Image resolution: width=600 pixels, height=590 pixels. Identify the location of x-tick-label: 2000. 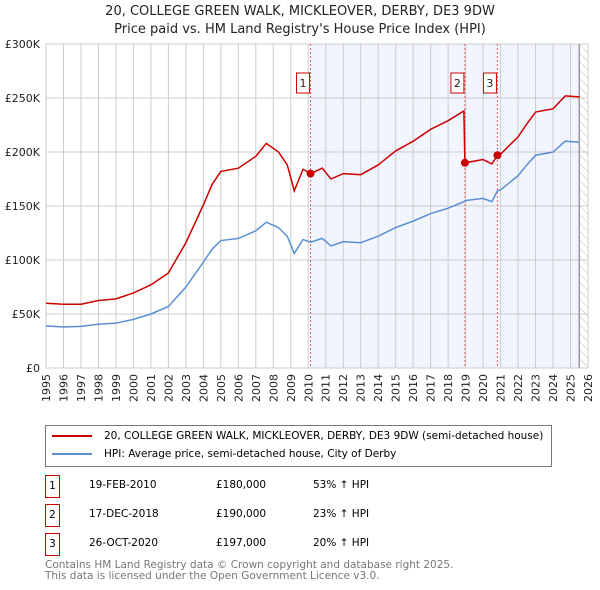
(133, 388).